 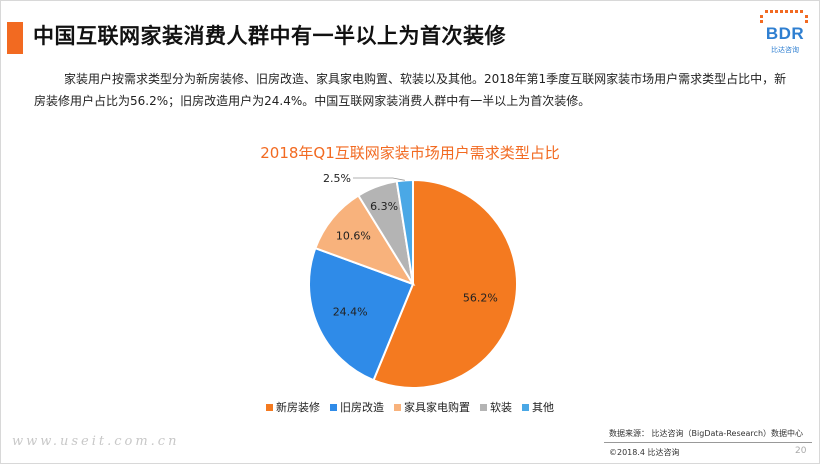 I want to click on legend-swatch-other, so click(x=525, y=407).